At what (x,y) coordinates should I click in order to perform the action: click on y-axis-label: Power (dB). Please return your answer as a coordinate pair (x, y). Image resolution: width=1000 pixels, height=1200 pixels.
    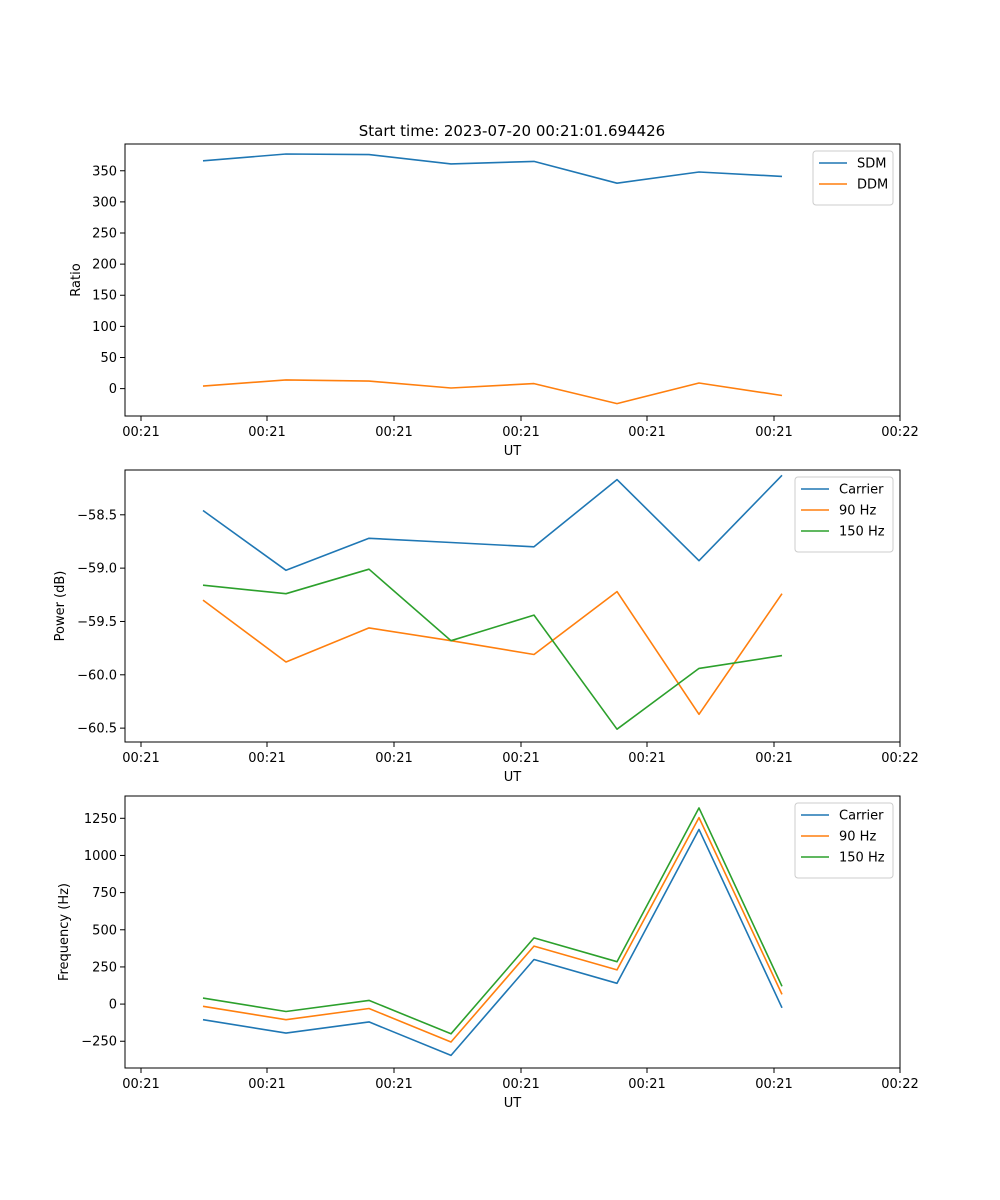
    Looking at the image, I should click on (60, 606).